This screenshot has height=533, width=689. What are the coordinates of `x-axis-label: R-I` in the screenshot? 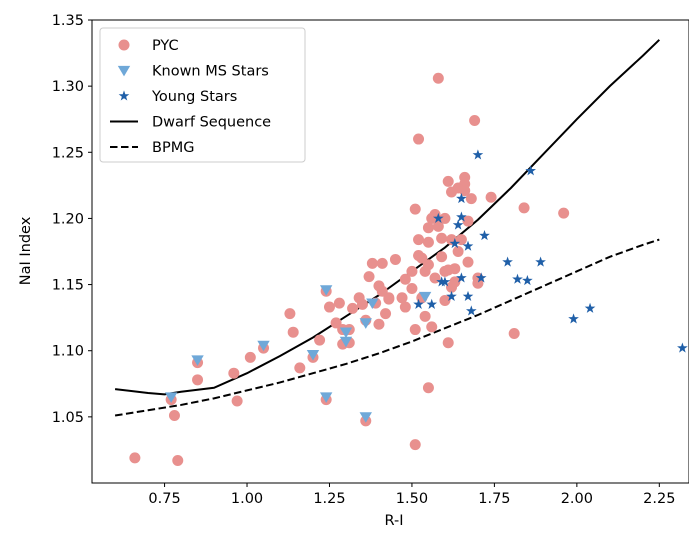 It's located at (394, 521).